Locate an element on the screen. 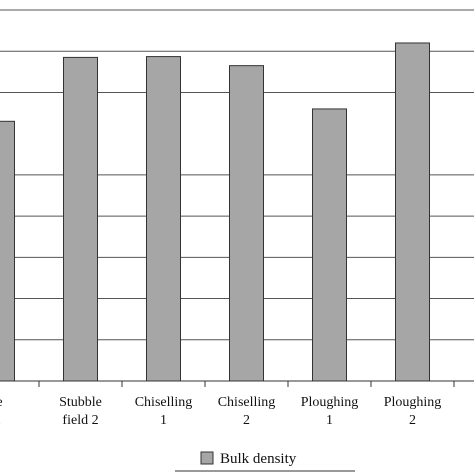 Image resolution: width=474 pixels, height=474 pixels. x-tick-label-4-2: 1 is located at coordinates (329, 420).